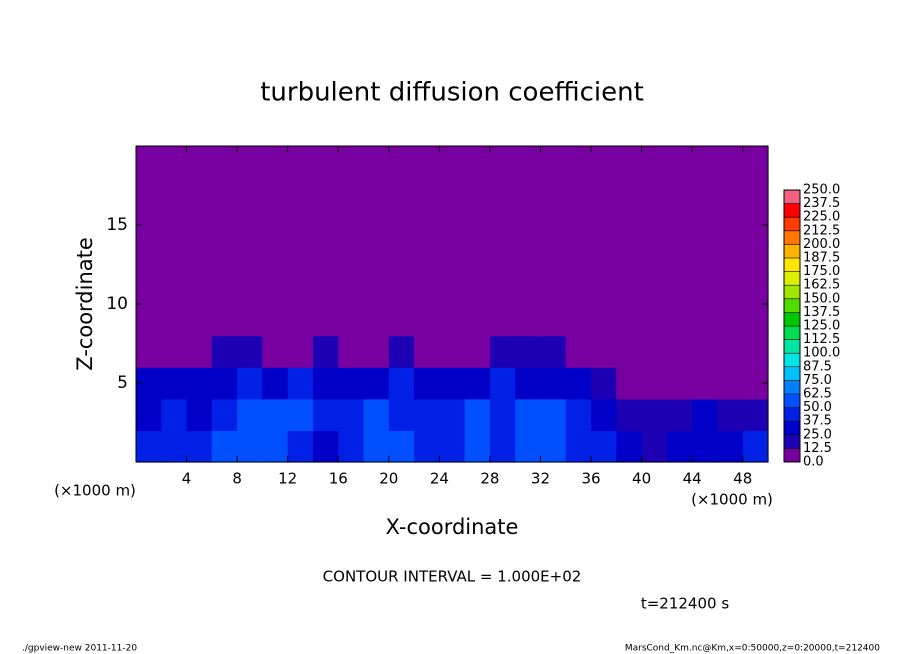  I want to click on x-tick-label: 48, so click(742, 479).